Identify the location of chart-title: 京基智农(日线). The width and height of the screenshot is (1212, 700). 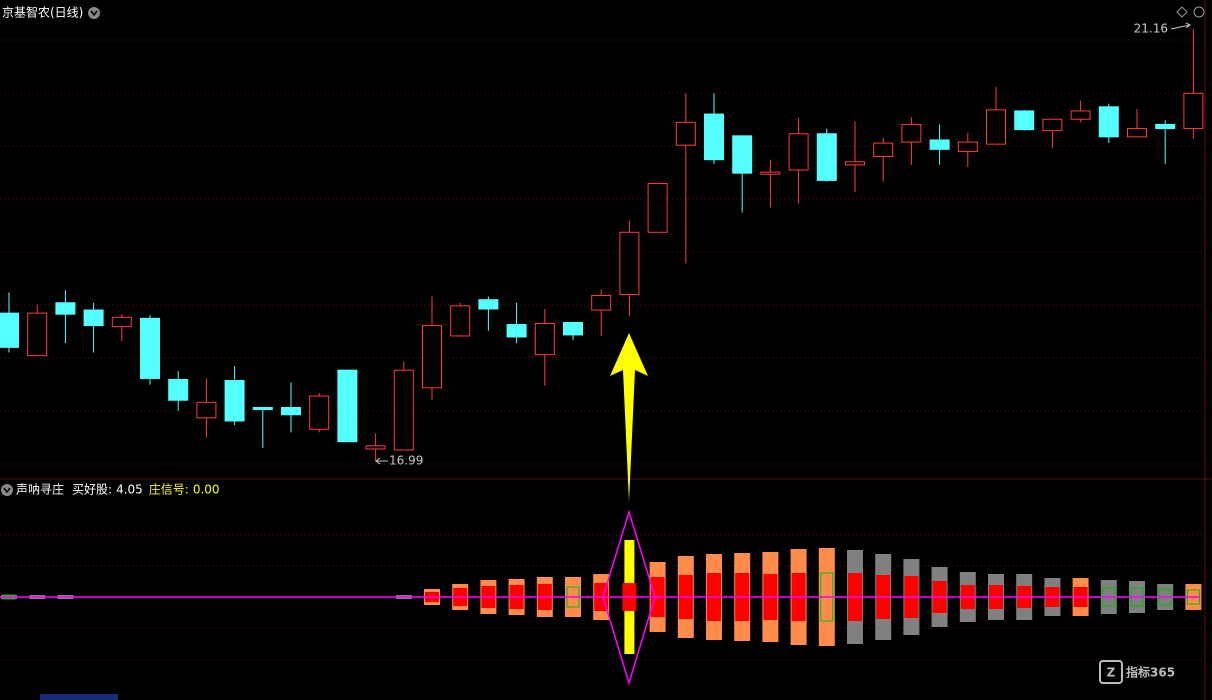
(42, 12).